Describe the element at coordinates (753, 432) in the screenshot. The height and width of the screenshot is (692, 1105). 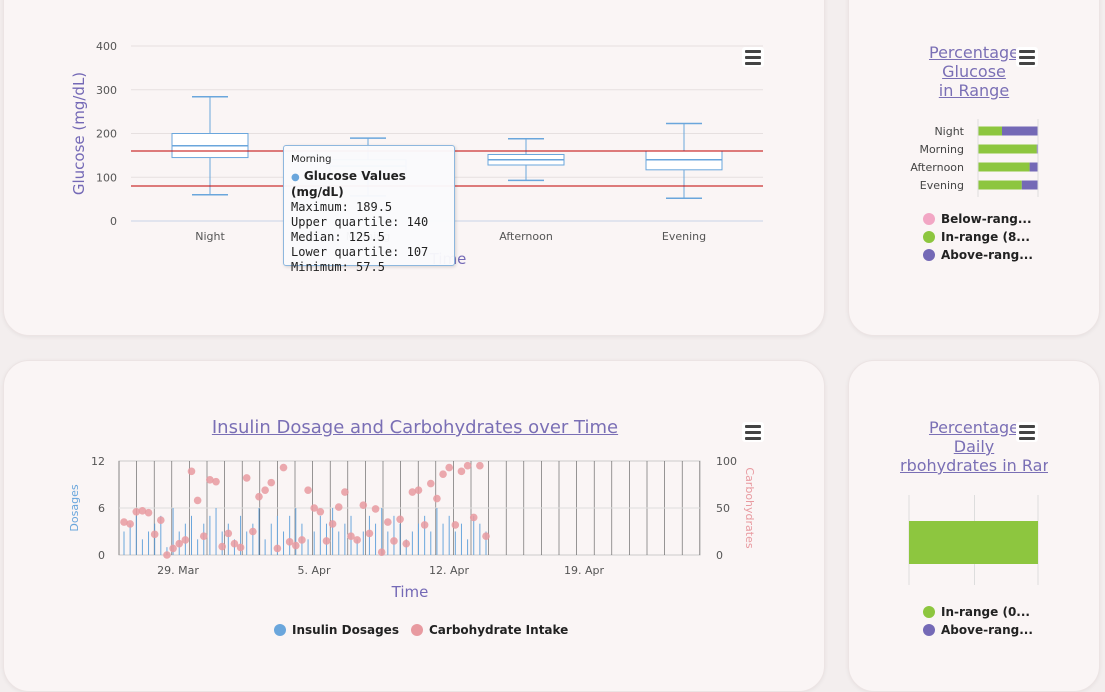
I see `insulin-carbs-menu-button` at that location.